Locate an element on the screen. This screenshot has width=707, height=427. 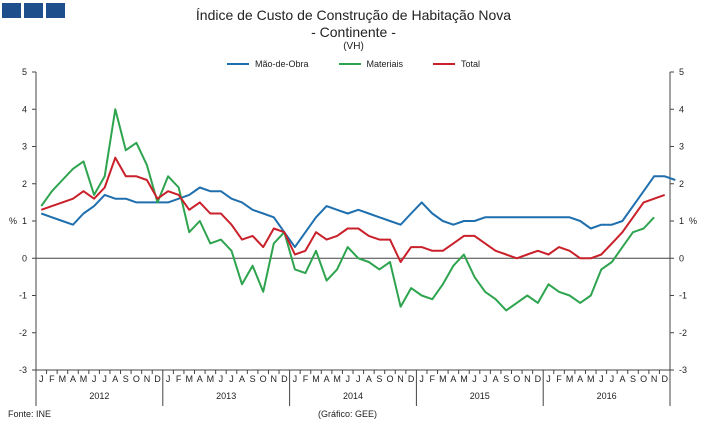
y-tick-label-left: -1 is located at coordinates (23, 296).